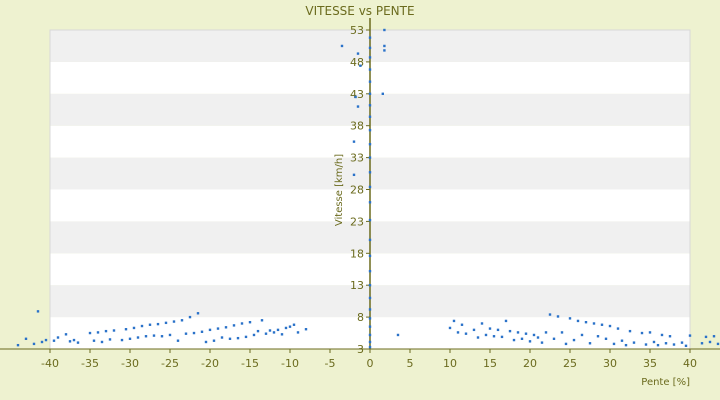 This screenshot has height=400, width=720. Describe the element at coordinates (357, 94) in the screenshot. I see `y-tick-label: 43` at that location.